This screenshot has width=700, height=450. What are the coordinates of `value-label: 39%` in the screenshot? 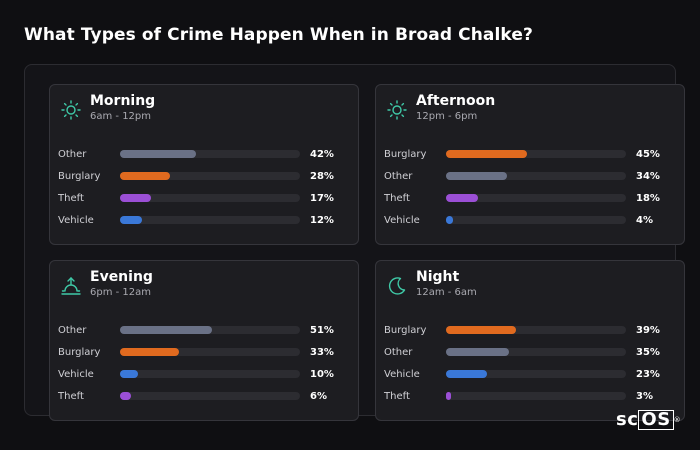 It's located at (648, 330).